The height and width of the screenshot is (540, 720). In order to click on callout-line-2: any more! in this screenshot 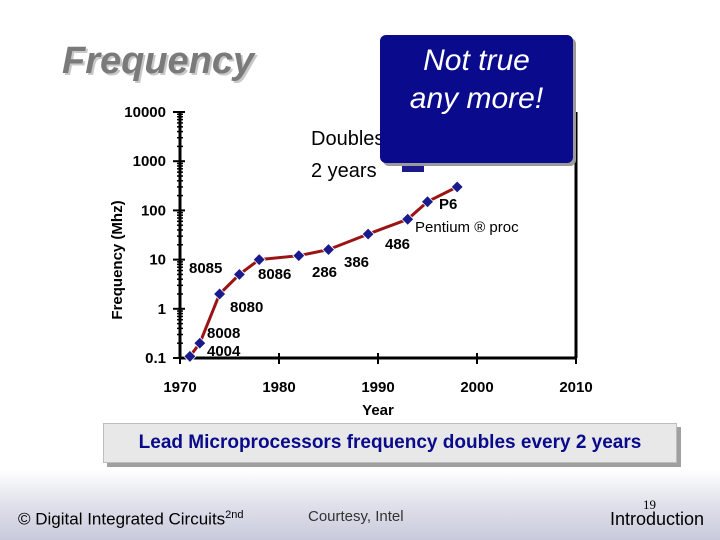, I will do `click(476, 98)`.